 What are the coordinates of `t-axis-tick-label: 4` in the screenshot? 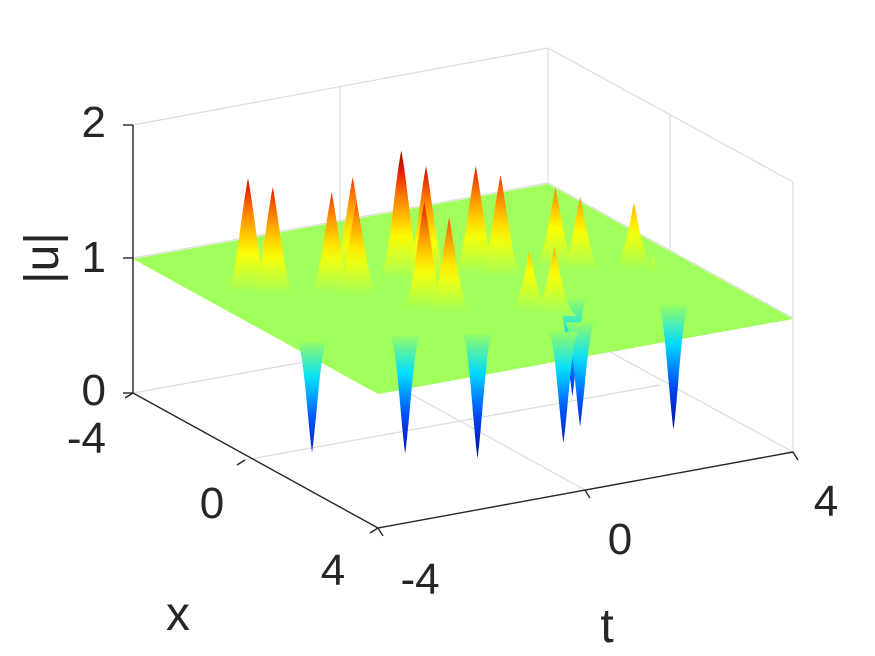 It's located at (826, 501).